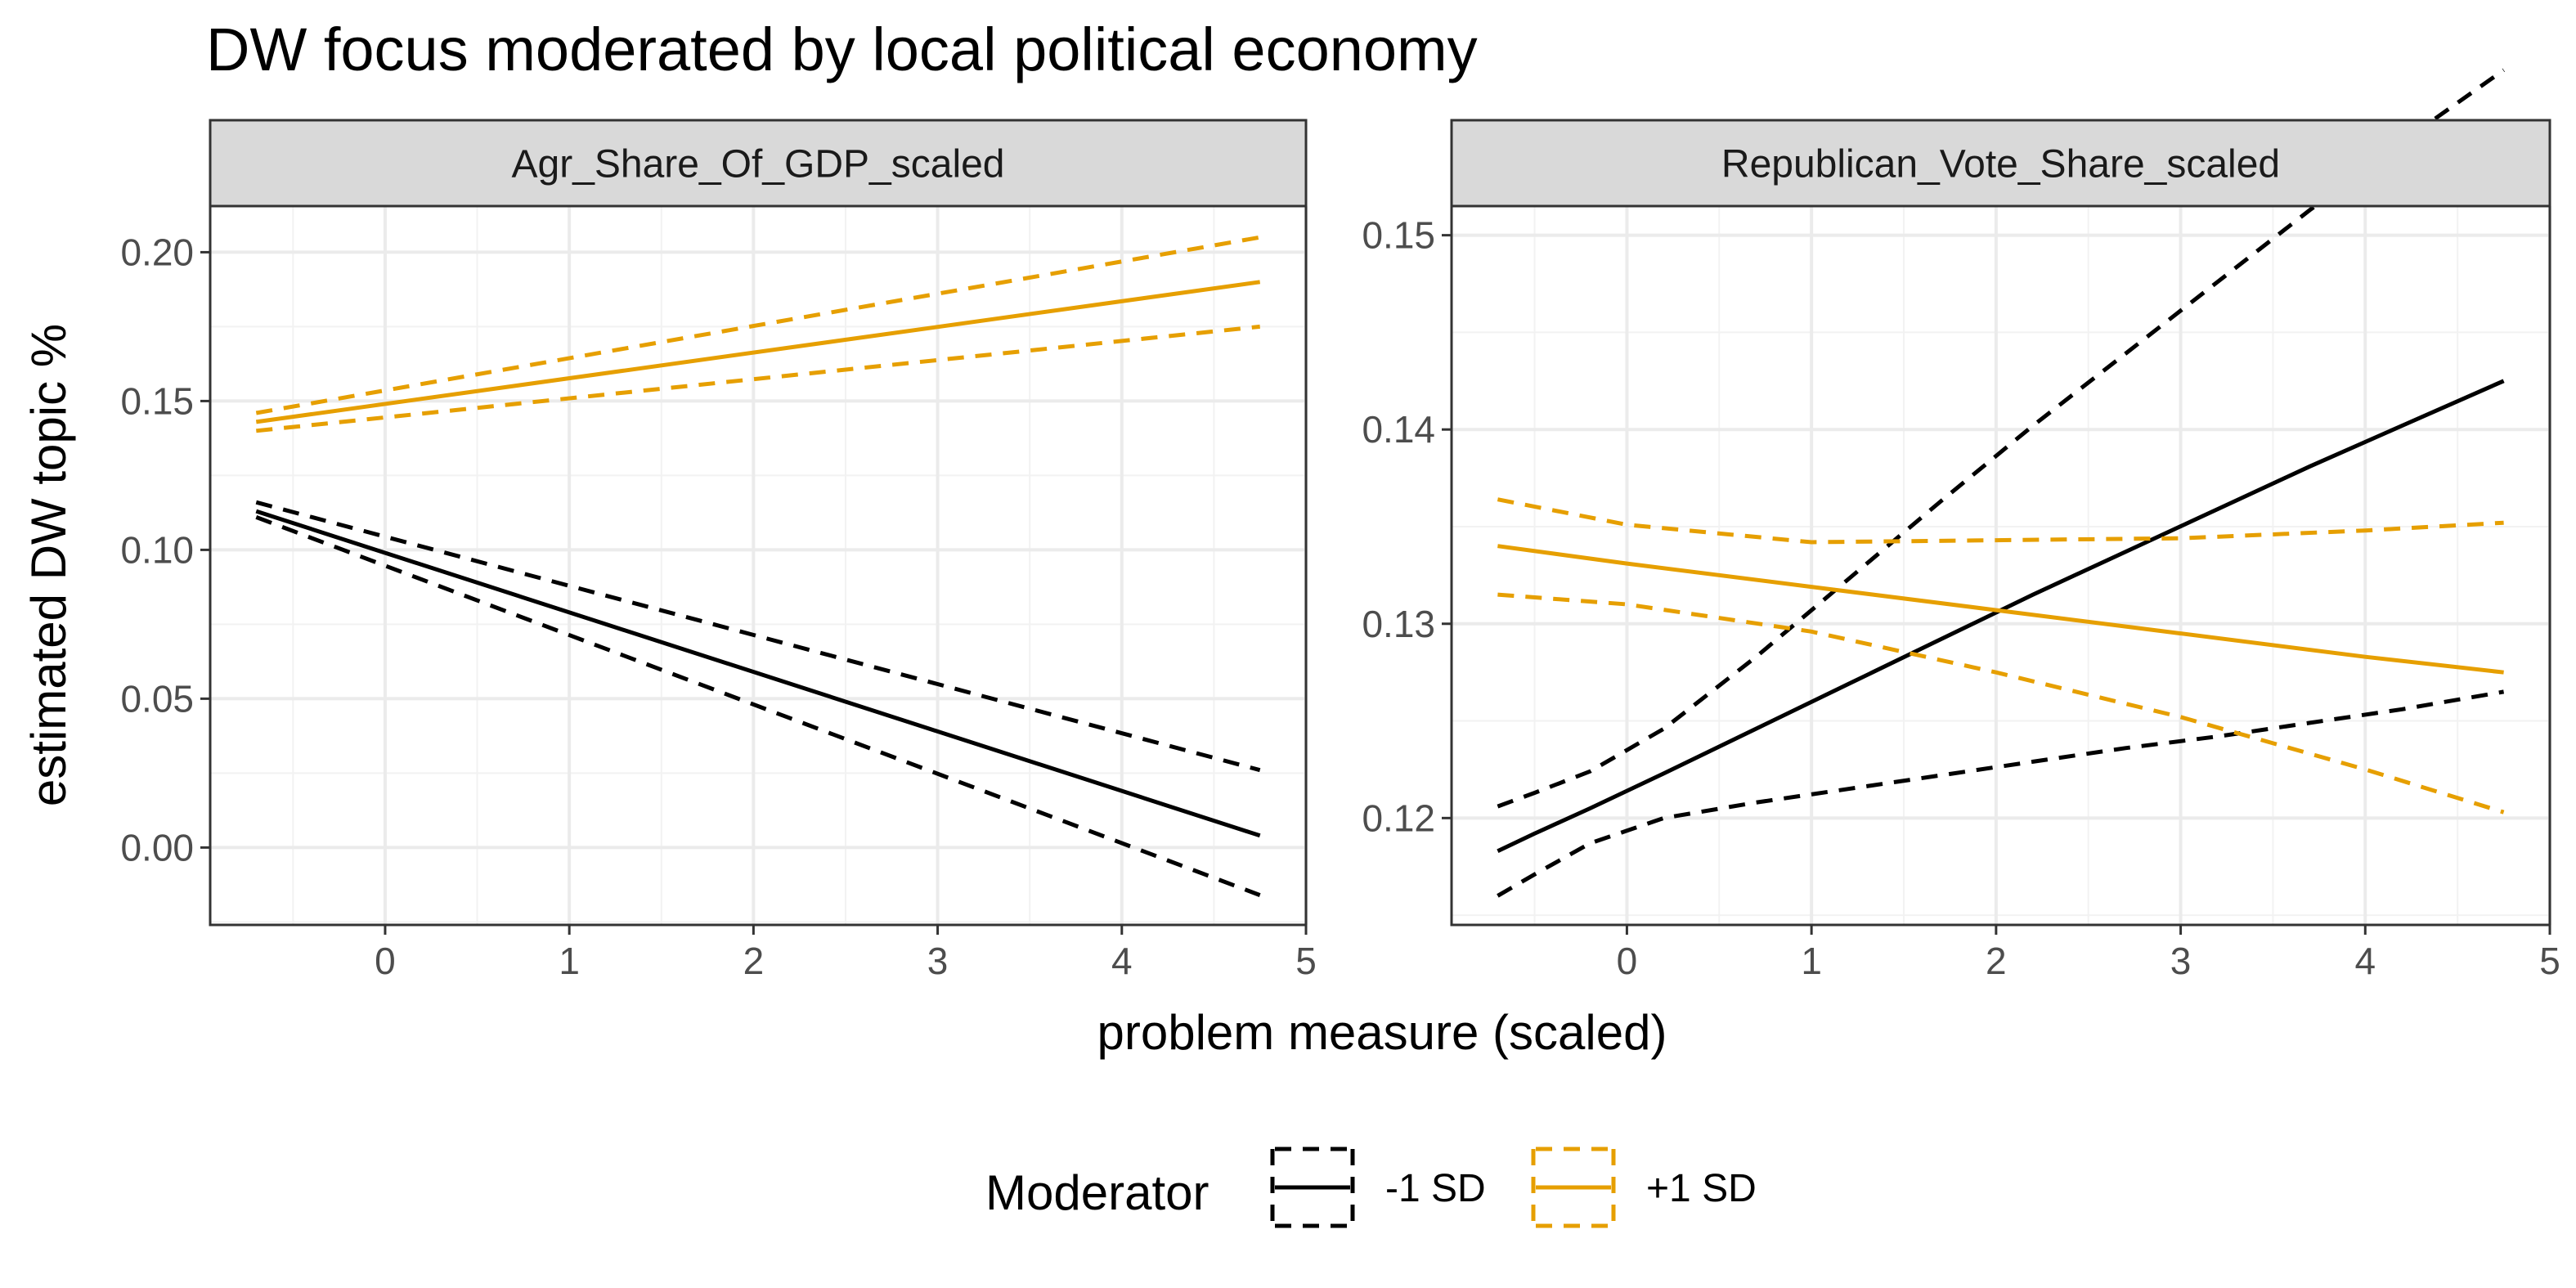 The image size is (2576, 1288). I want to click on facet-strip-label: Agr_Share_Of_GDP_scaled, so click(758, 164).